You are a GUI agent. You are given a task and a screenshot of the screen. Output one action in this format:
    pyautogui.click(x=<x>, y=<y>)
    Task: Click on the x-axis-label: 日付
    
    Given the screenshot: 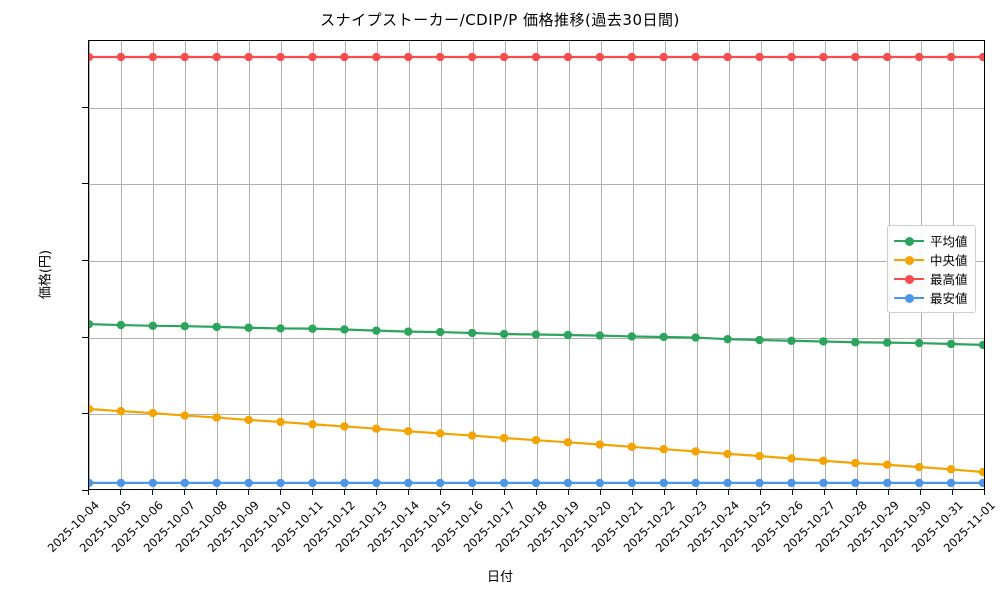 What is the action you would take?
    pyautogui.click(x=499, y=577)
    